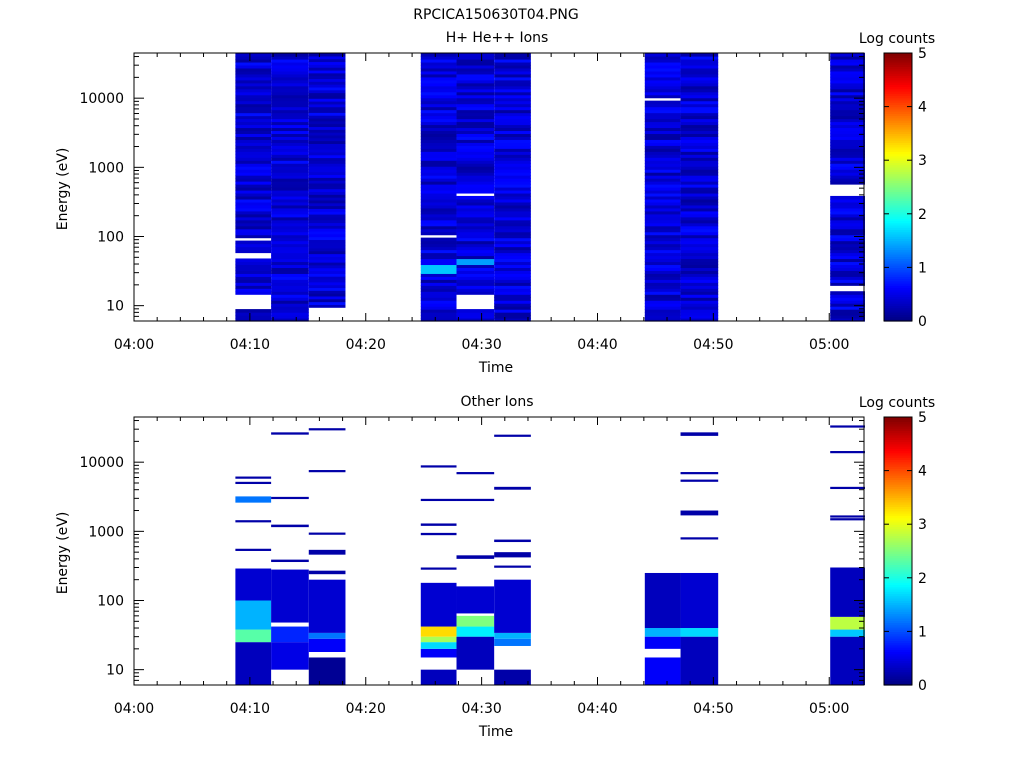 The height and width of the screenshot is (768, 1024). I want to click on colorbar-tick-label: 2, so click(922, 579).